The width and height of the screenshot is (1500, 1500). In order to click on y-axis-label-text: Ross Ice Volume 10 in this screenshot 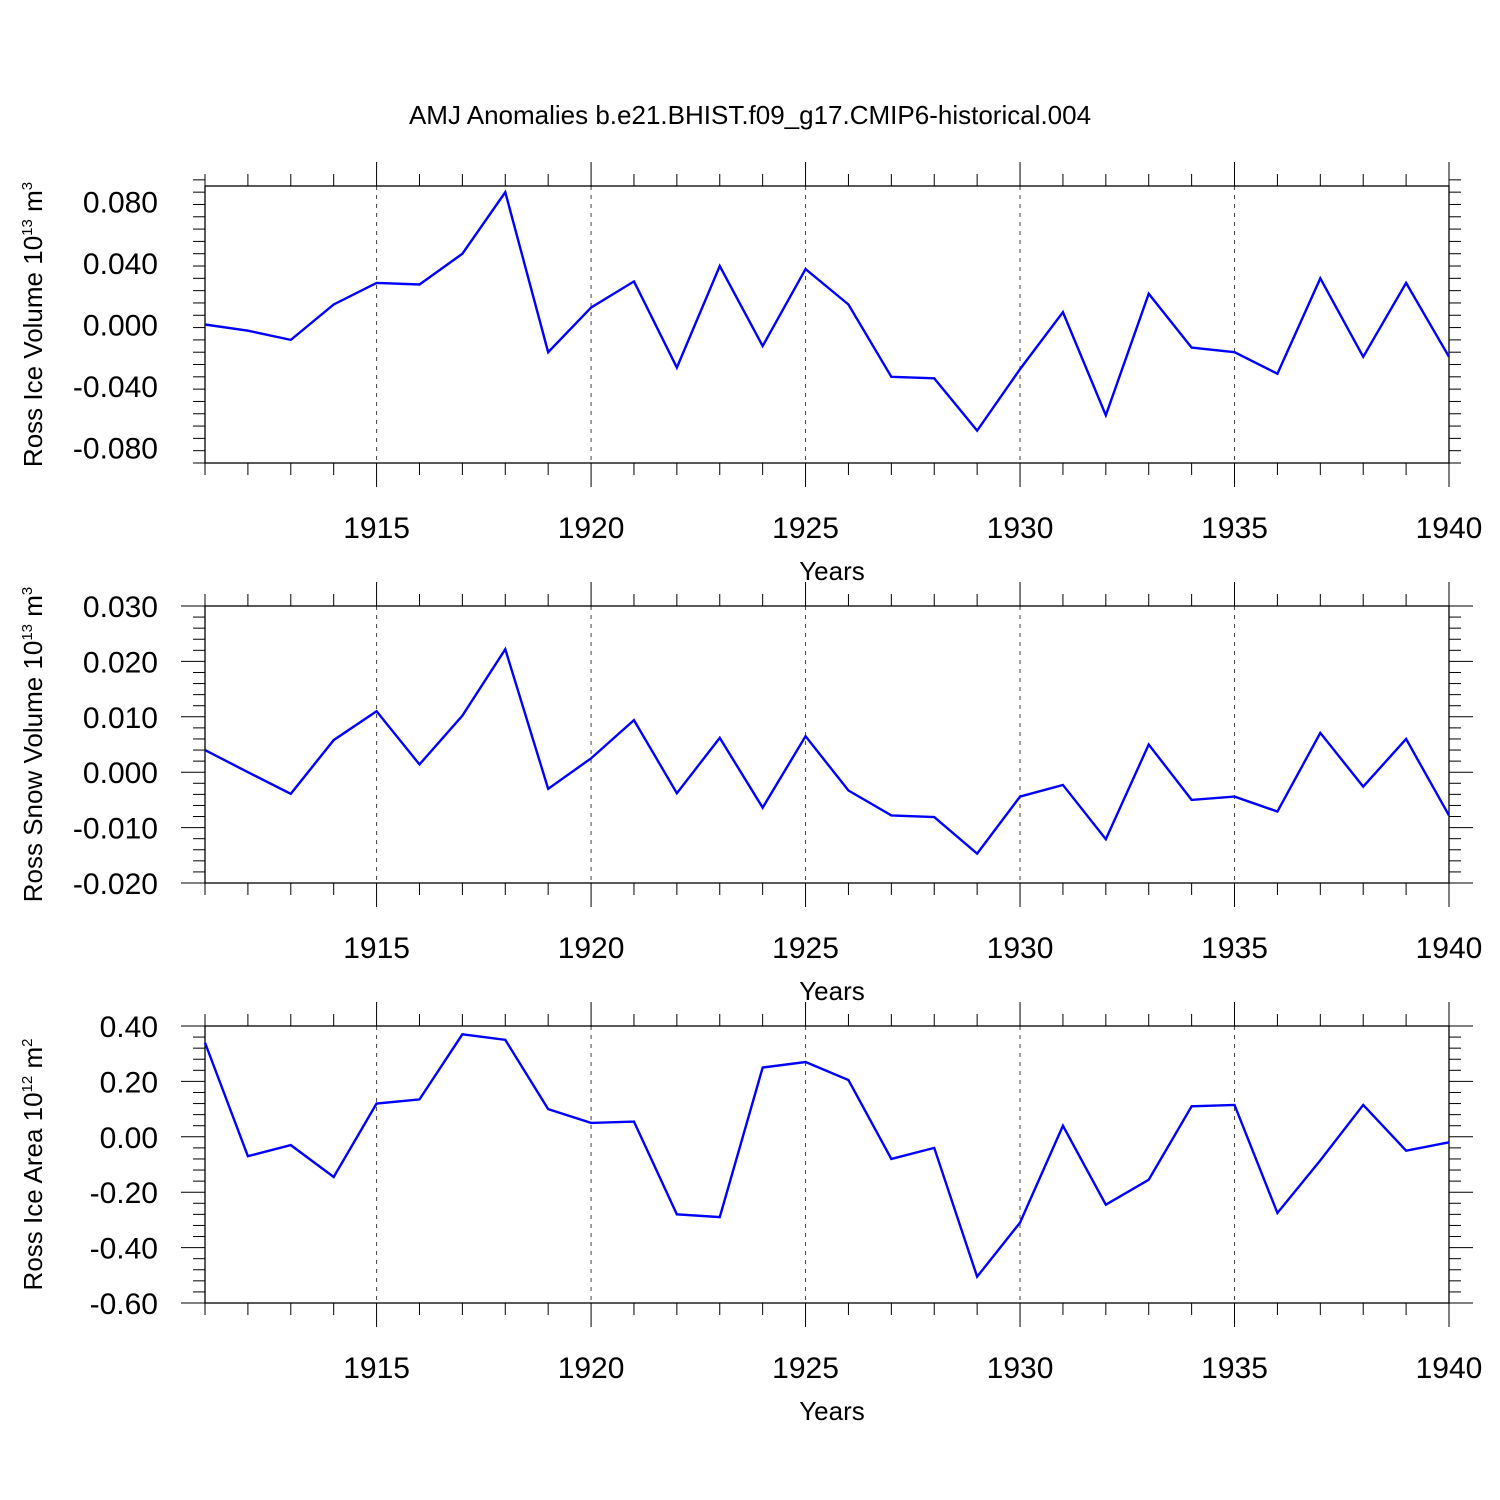, I will do `click(33, 351)`.